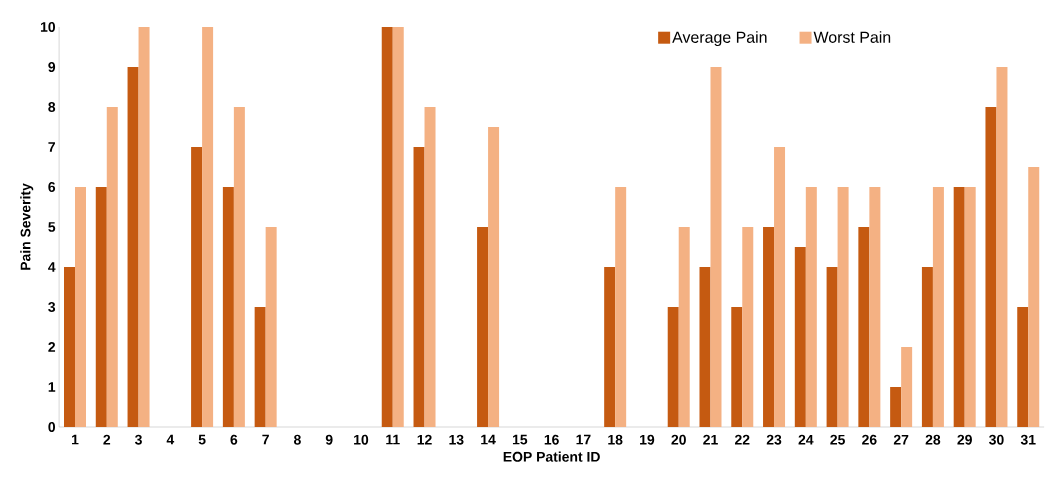 The height and width of the screenshot is (499, 1062). Describe the element at coordinates (996, 439) in the screenshot. I see `x-tick-label: 30` at that location.